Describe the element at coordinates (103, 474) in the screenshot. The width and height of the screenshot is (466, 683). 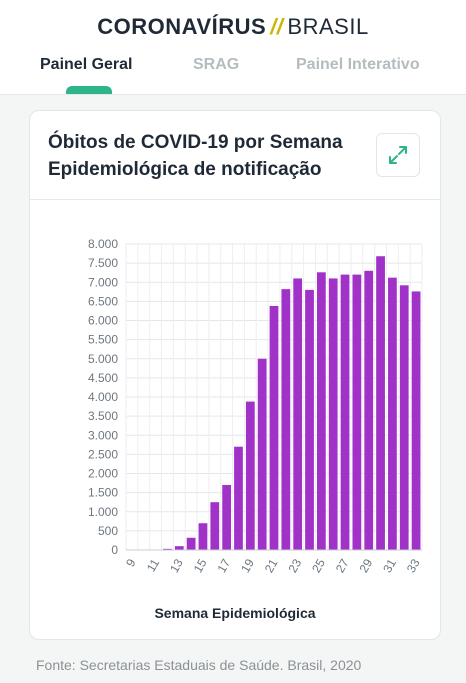
I see `y-tick-label: 2.000` at that location.